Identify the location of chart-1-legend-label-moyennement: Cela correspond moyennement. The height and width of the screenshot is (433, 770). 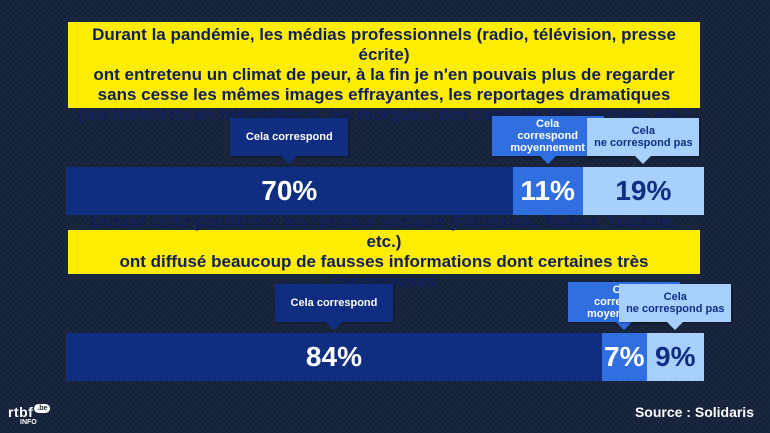
(547, 136).